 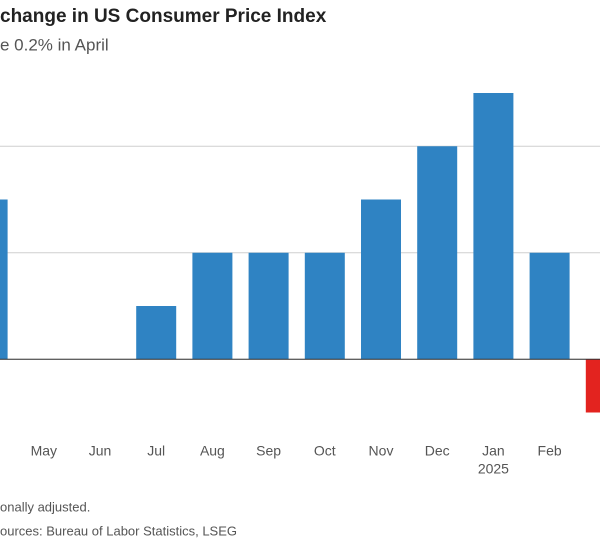 I want to click on x-tick-label: Sep, so click(x=268, y=451).